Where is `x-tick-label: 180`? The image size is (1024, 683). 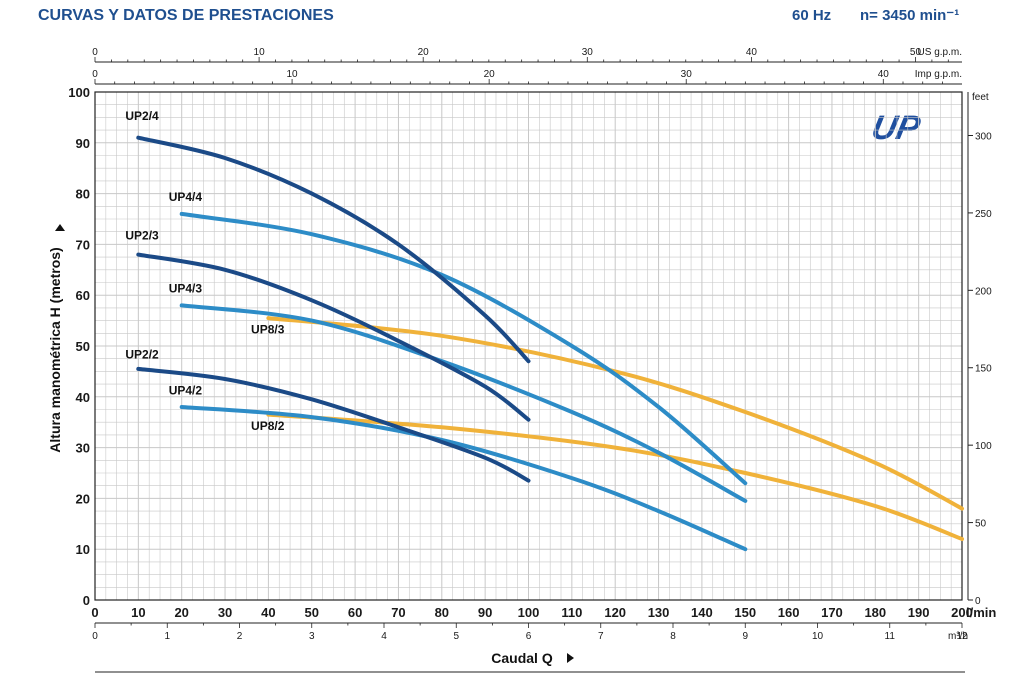 x-tick-label: 180 is located at coordinates (875, 612).